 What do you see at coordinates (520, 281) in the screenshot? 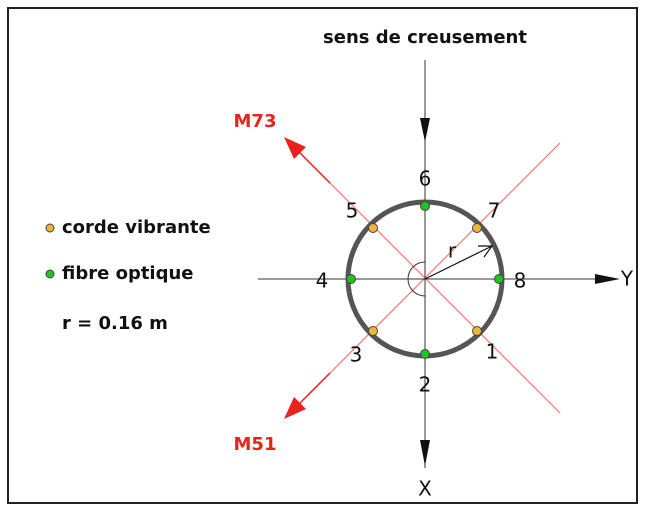
I see `point-label: 8` at bounding box center [520, 281].